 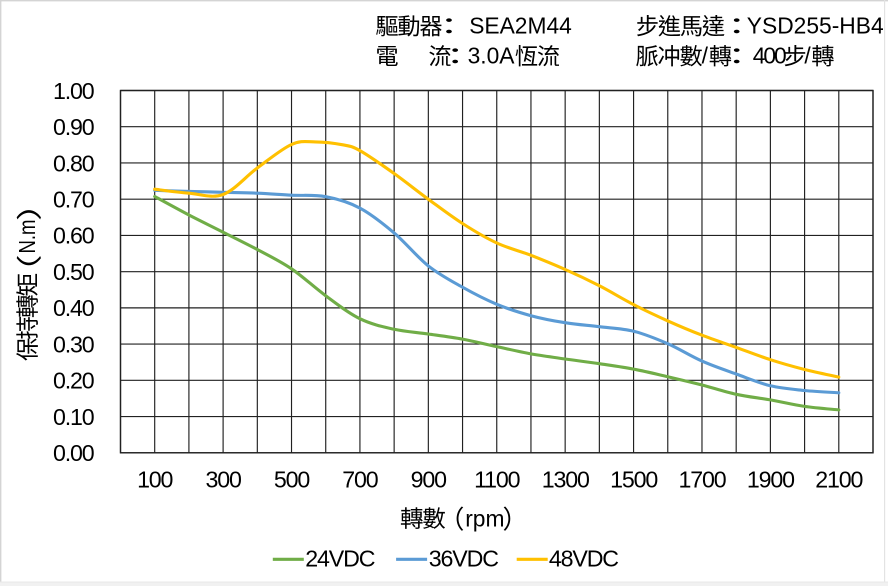 What do you see at coordinates (838, 480) in the screenshot?
I see `svg-text: 2100` at bounding box center [838, 480].